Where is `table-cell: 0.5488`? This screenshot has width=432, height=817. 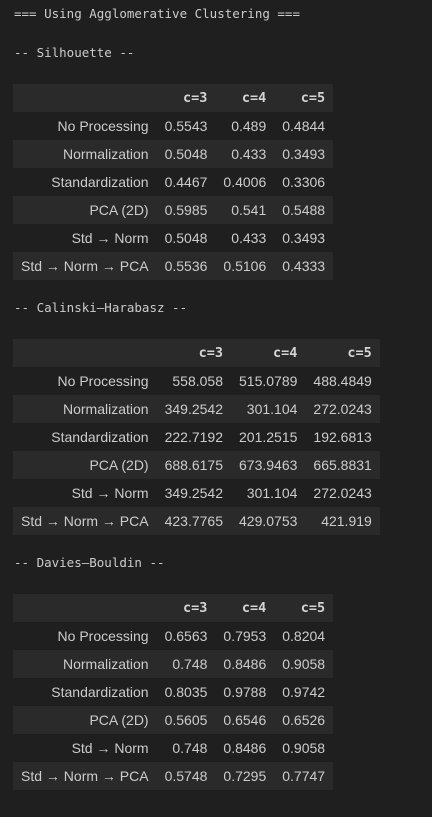
table-cell: 0.5488 is located at coordinates (304, 210).